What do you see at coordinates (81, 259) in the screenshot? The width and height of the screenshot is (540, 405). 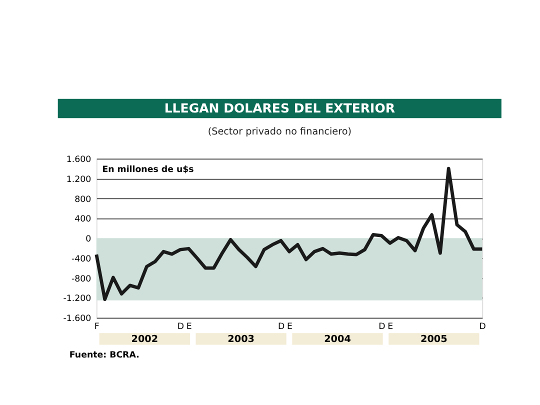 I see `y-tick-label: -400` at bounding box center [81, 259].